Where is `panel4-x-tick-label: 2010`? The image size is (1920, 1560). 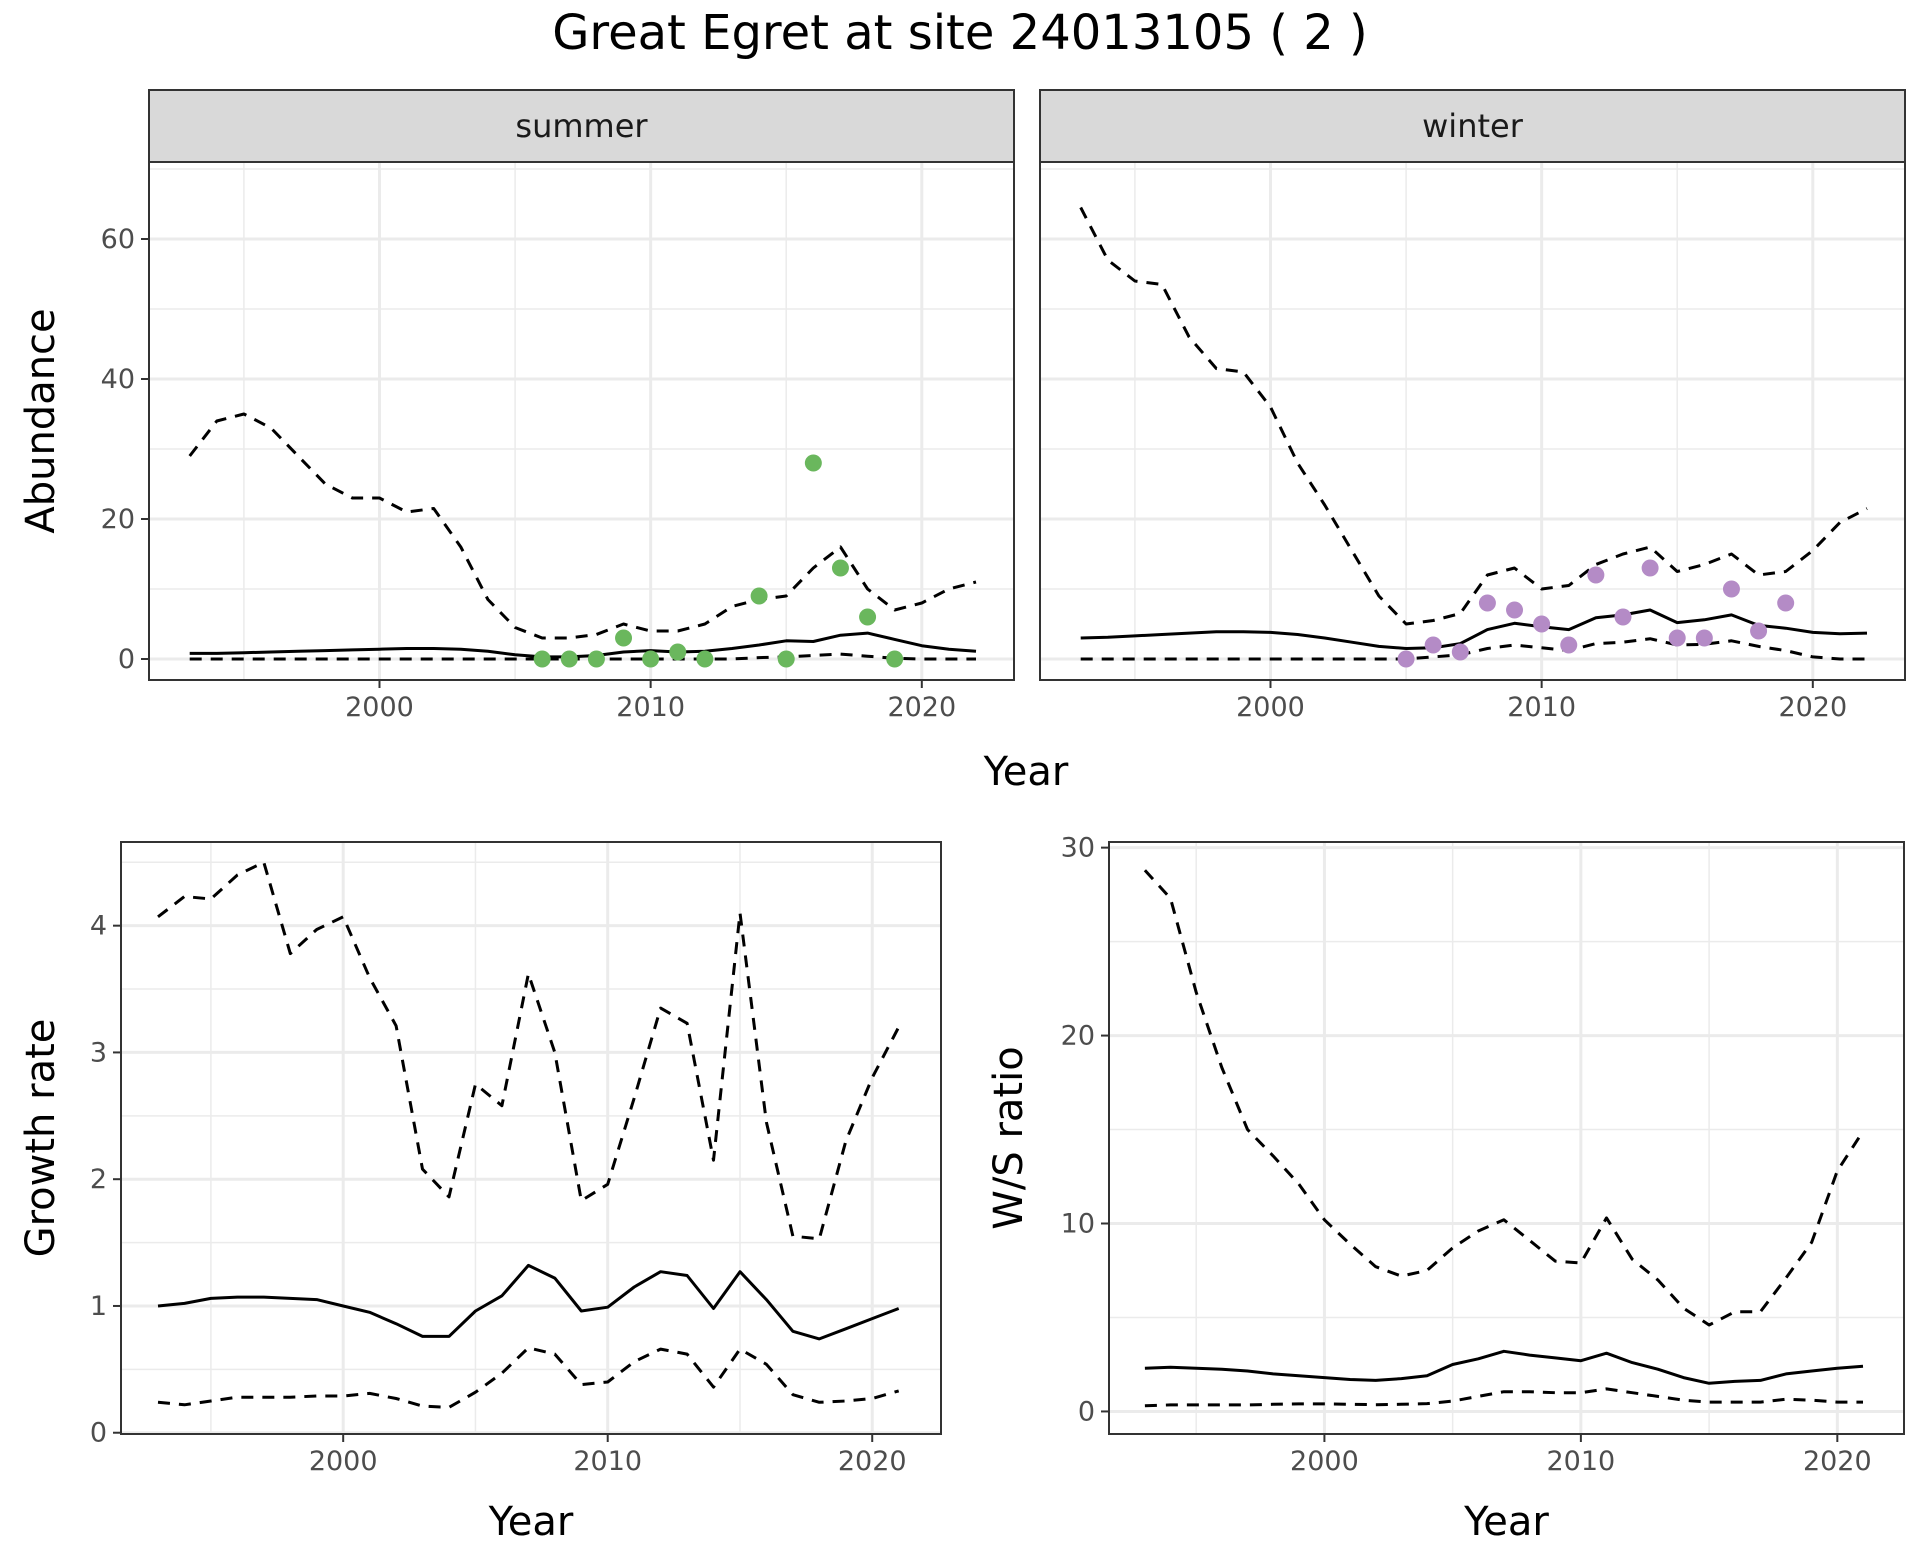 panel4-x-tick-label: 2010 is located at coordinates (1581, 1461).